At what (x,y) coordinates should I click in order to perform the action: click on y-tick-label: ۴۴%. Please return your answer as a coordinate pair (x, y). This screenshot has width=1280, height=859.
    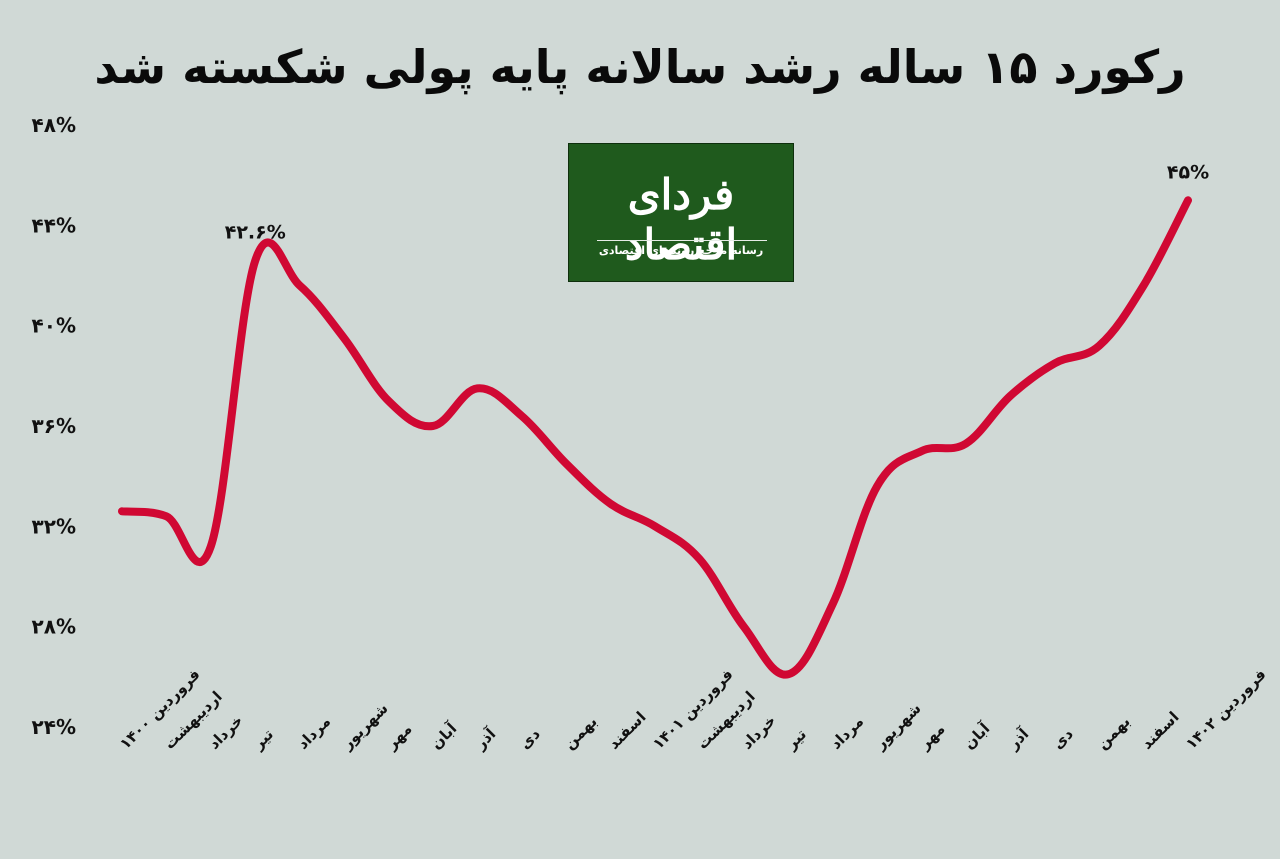
    Looking at the image, I should click on (54, 225).